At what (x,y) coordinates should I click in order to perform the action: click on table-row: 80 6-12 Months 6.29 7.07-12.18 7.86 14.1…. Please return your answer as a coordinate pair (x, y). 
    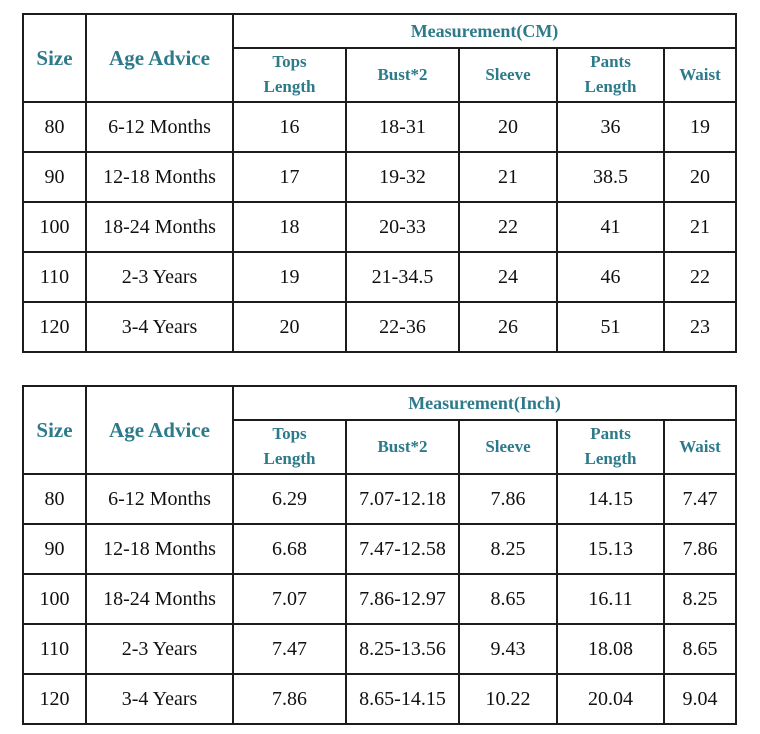
    Looking at the image, I should click on (380, 499).